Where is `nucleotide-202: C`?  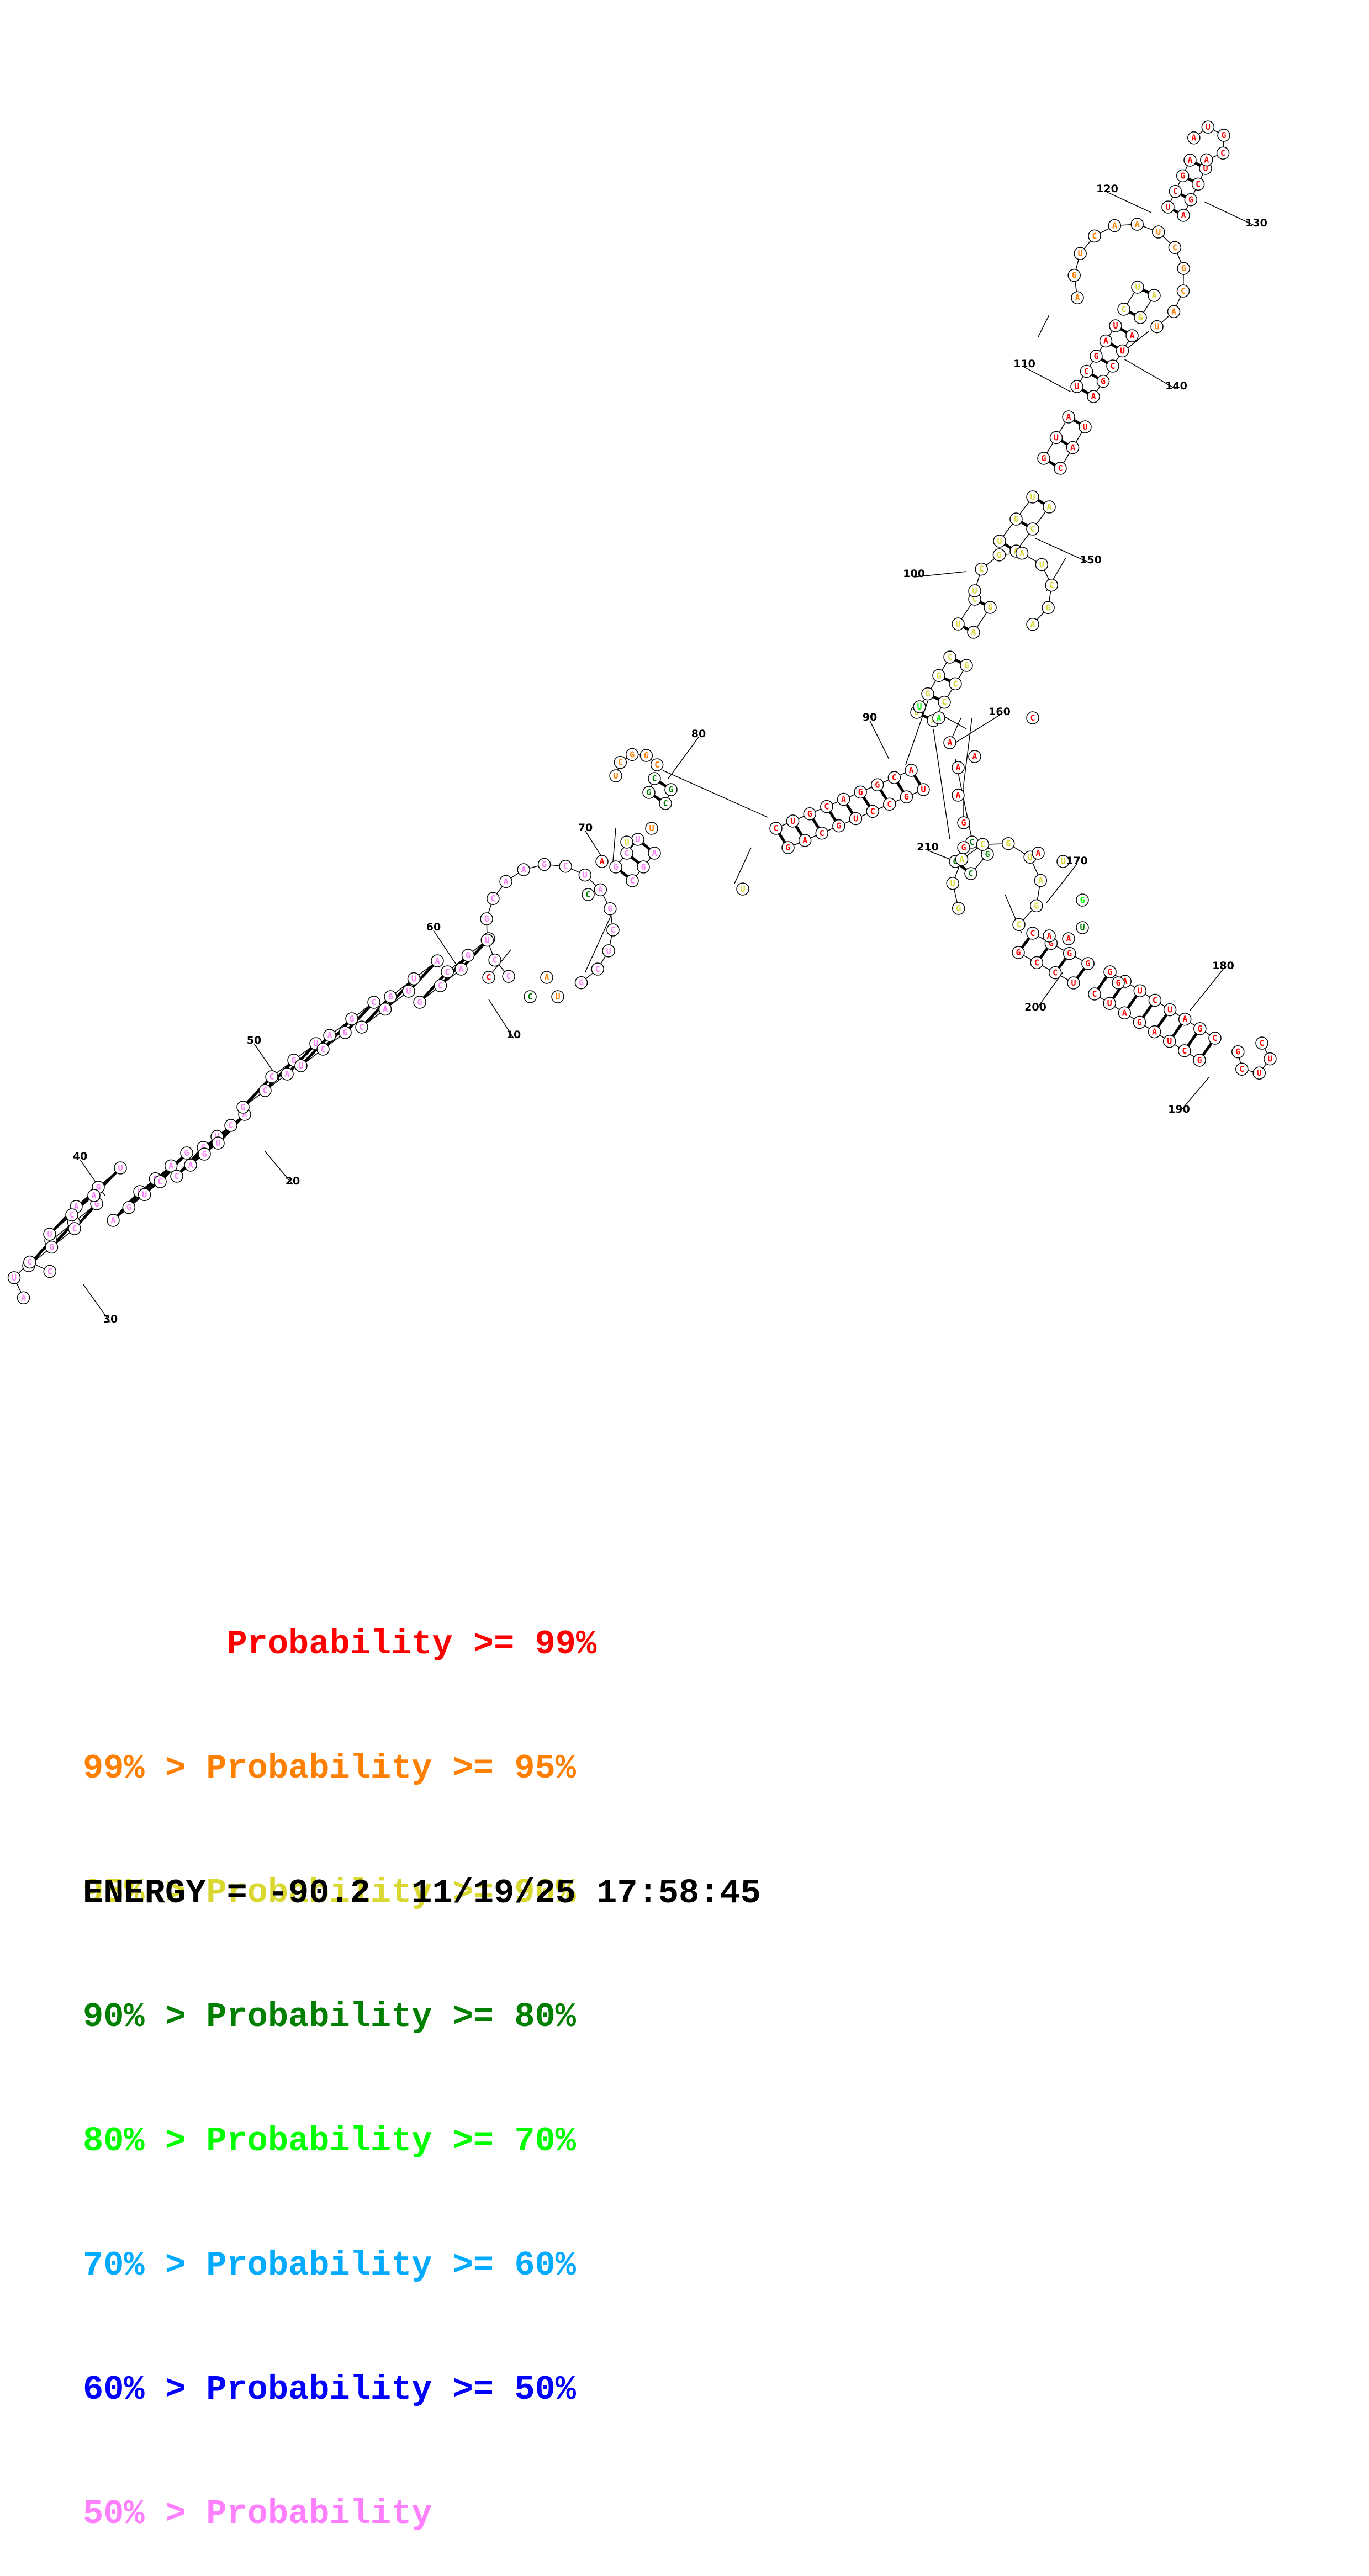 nucleotide-202: C is located at coordinates (983, 845).